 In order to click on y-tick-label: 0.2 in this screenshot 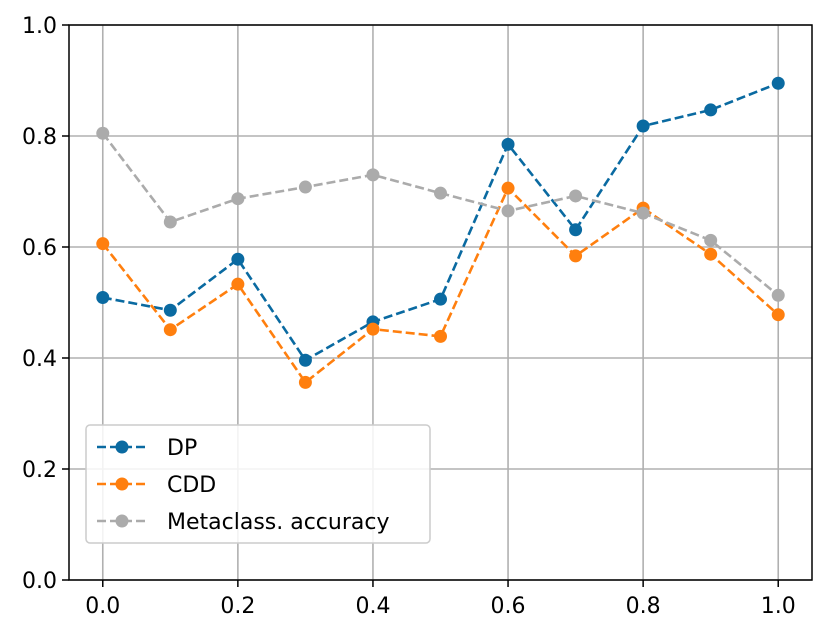, I will do `click(39, 470)`.